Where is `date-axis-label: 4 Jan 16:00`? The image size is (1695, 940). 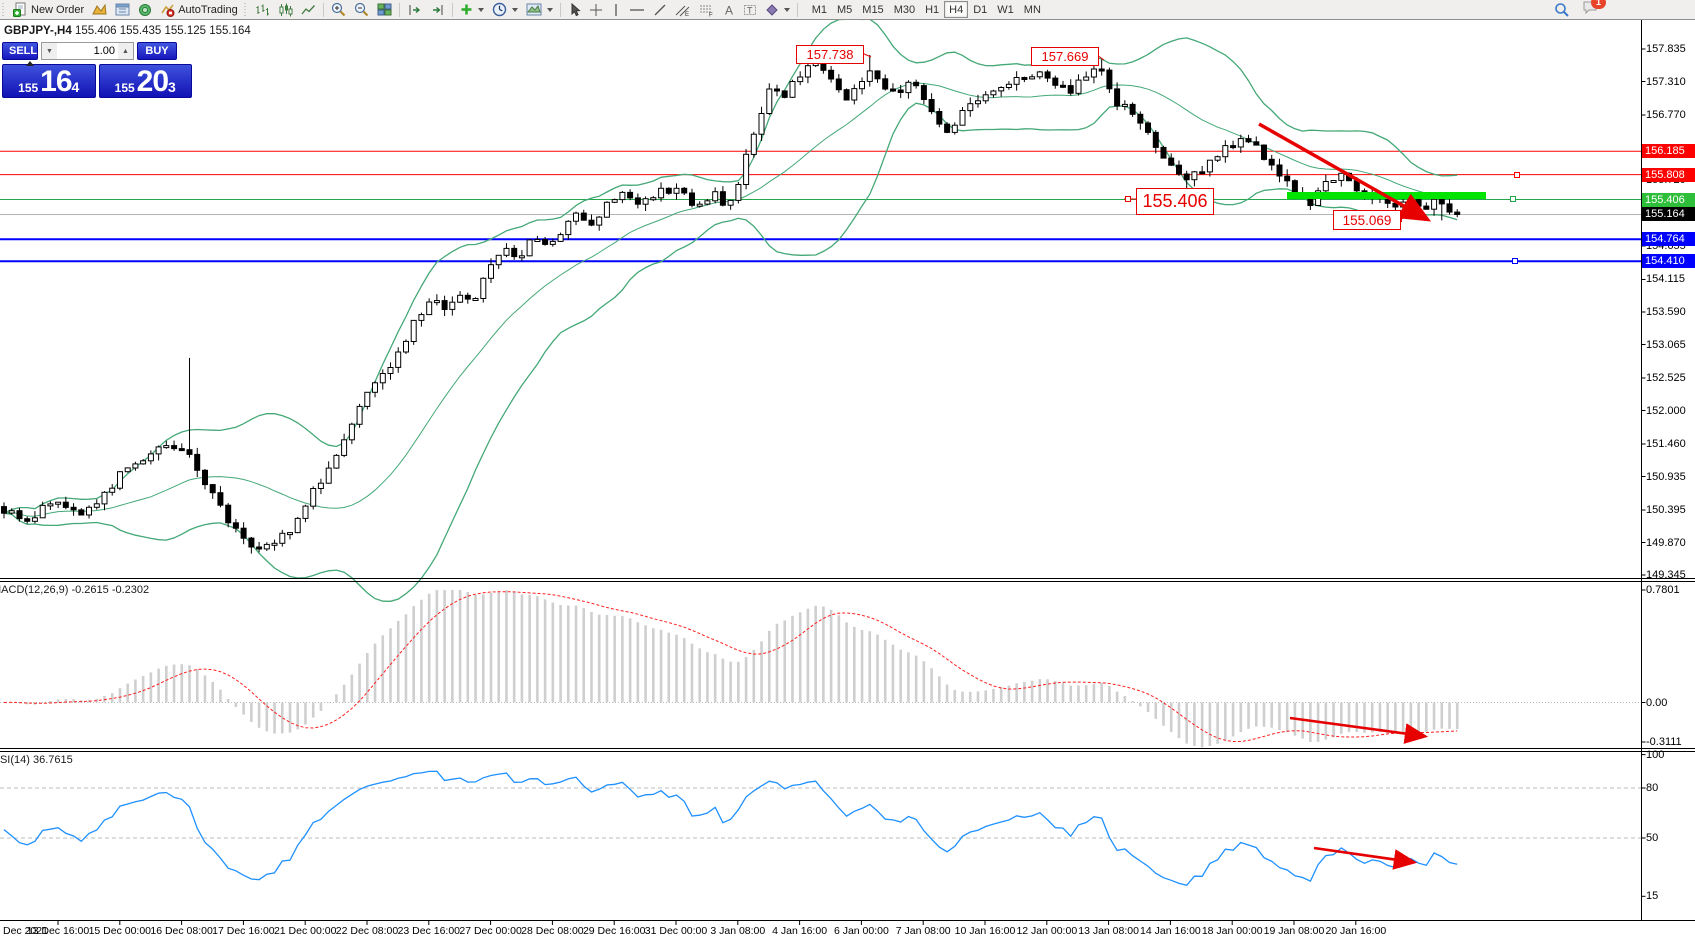 date-axis-label: 4 Jan 16:00 is located at coordinates (800, 931).